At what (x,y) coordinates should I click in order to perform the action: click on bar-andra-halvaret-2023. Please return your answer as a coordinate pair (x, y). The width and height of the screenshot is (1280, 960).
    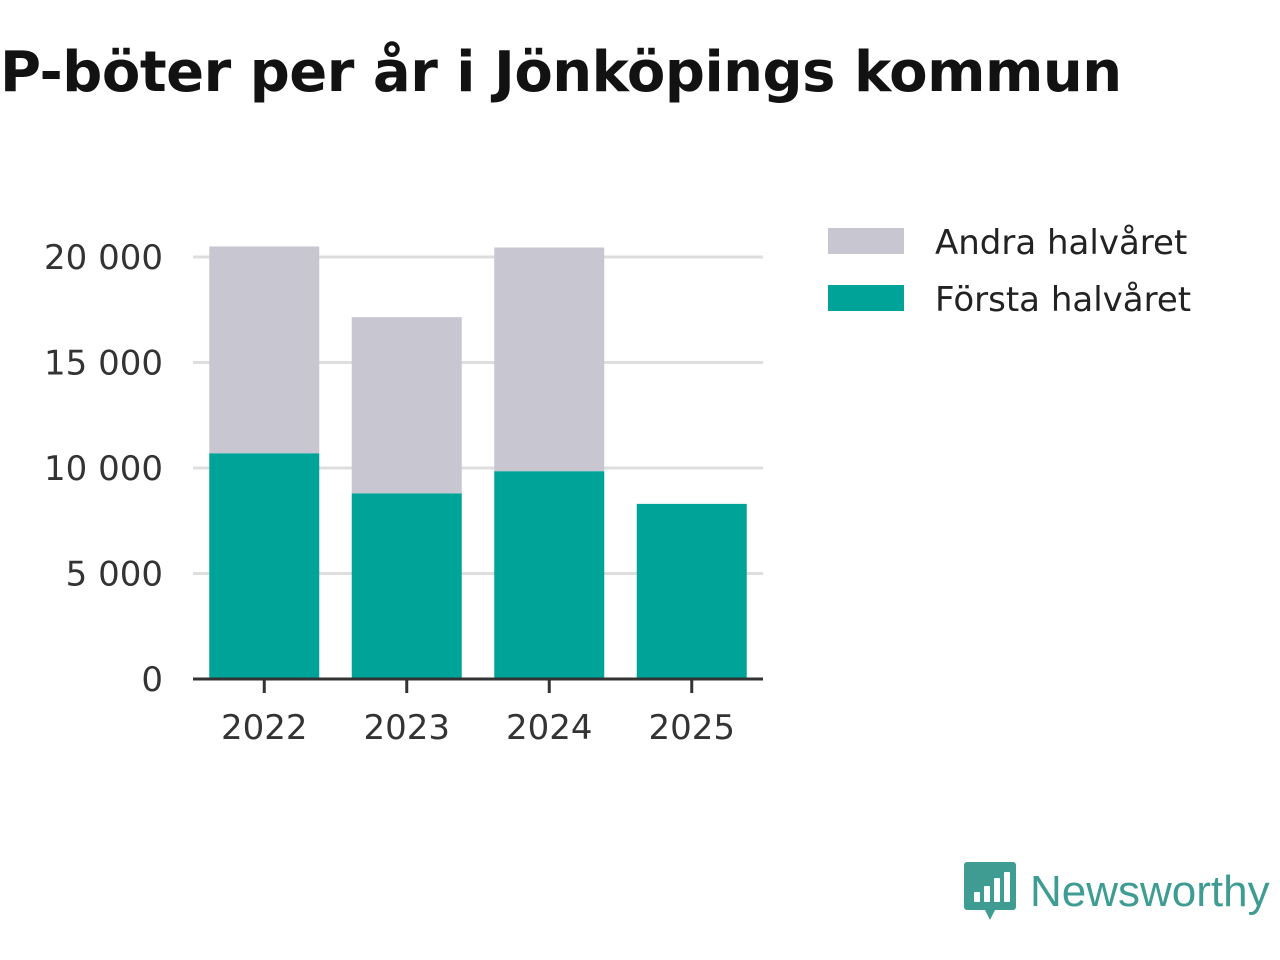
    Looking at the image, I should click on (406, 405).